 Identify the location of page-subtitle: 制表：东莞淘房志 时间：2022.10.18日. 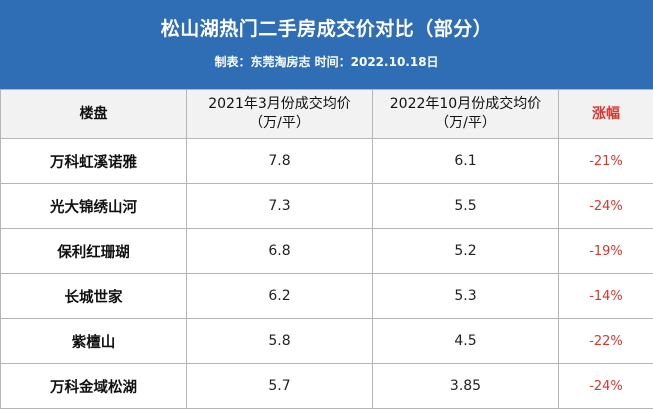
(326, 61).